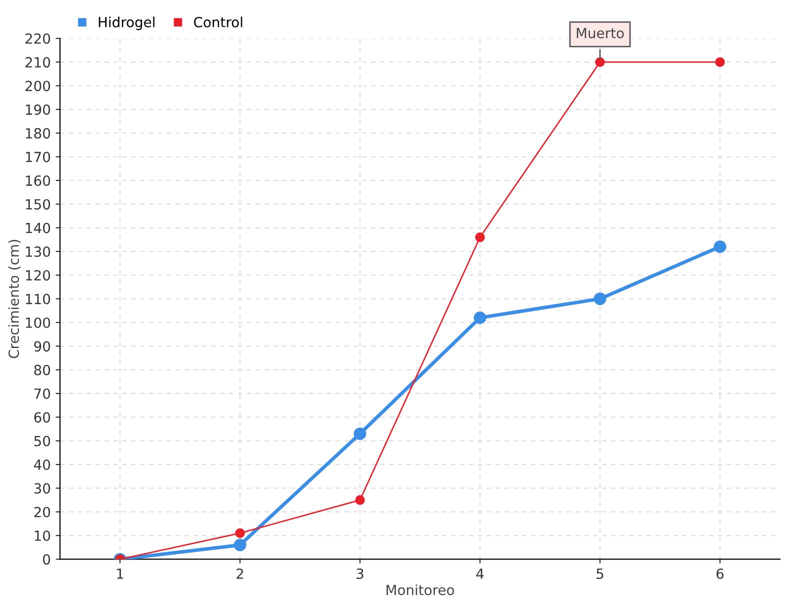 This screenshot has height=600, width=800. Describe the element at coordinates (38, 204) in the screenshot. I see `y-tick-label: 150` at that location.